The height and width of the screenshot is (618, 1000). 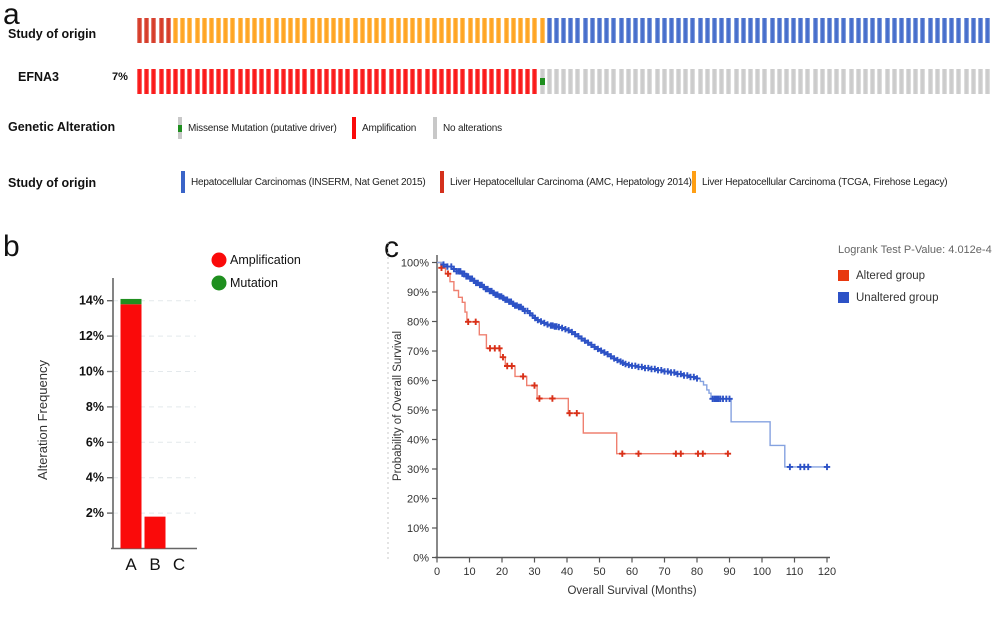 What do you see at coordinates (418, 352) in the screenshot?
I see `y-tick-label: 70%` at bounding box center [418, 352].